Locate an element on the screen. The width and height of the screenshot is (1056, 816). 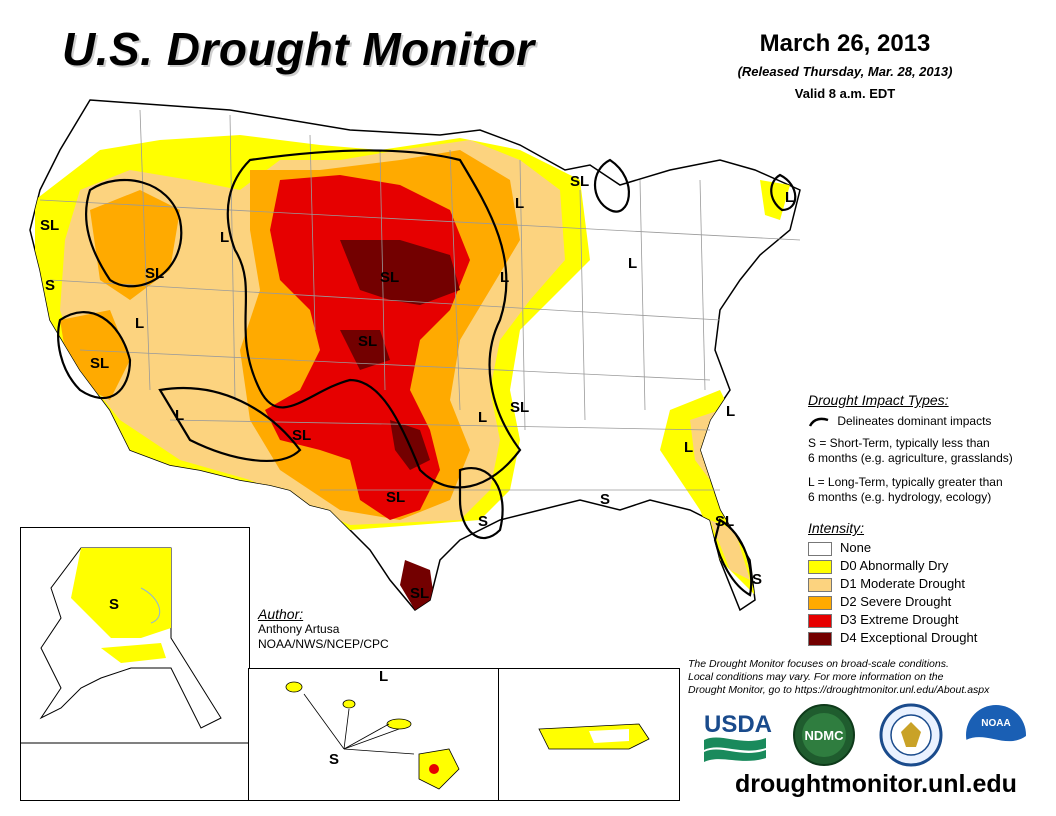
svg-text: NDMC is located at coordinates (825, 735).